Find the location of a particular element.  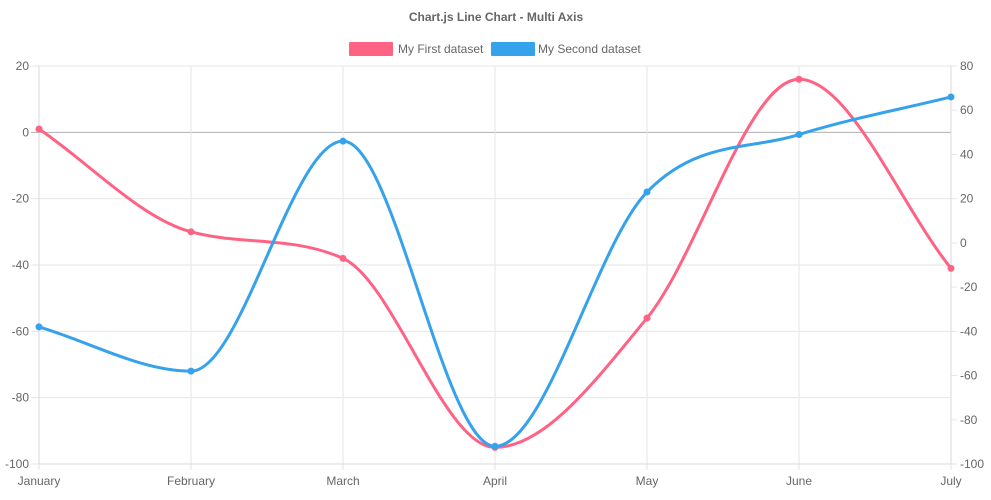

x-tick-label: July is located at coordinates (950, 481).